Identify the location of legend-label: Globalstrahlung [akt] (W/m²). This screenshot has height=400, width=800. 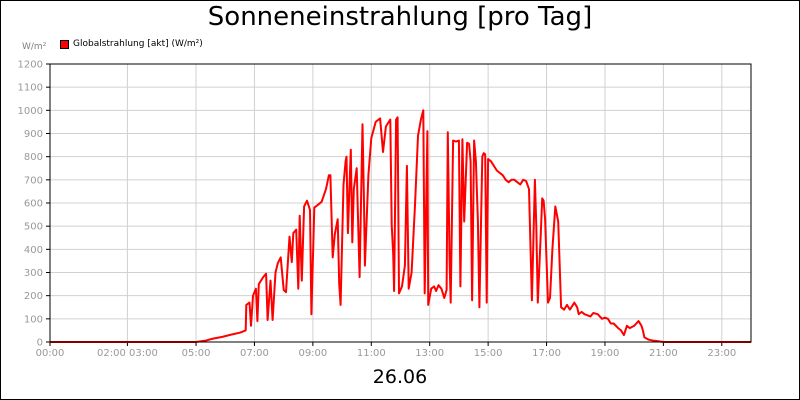
(138, 44).